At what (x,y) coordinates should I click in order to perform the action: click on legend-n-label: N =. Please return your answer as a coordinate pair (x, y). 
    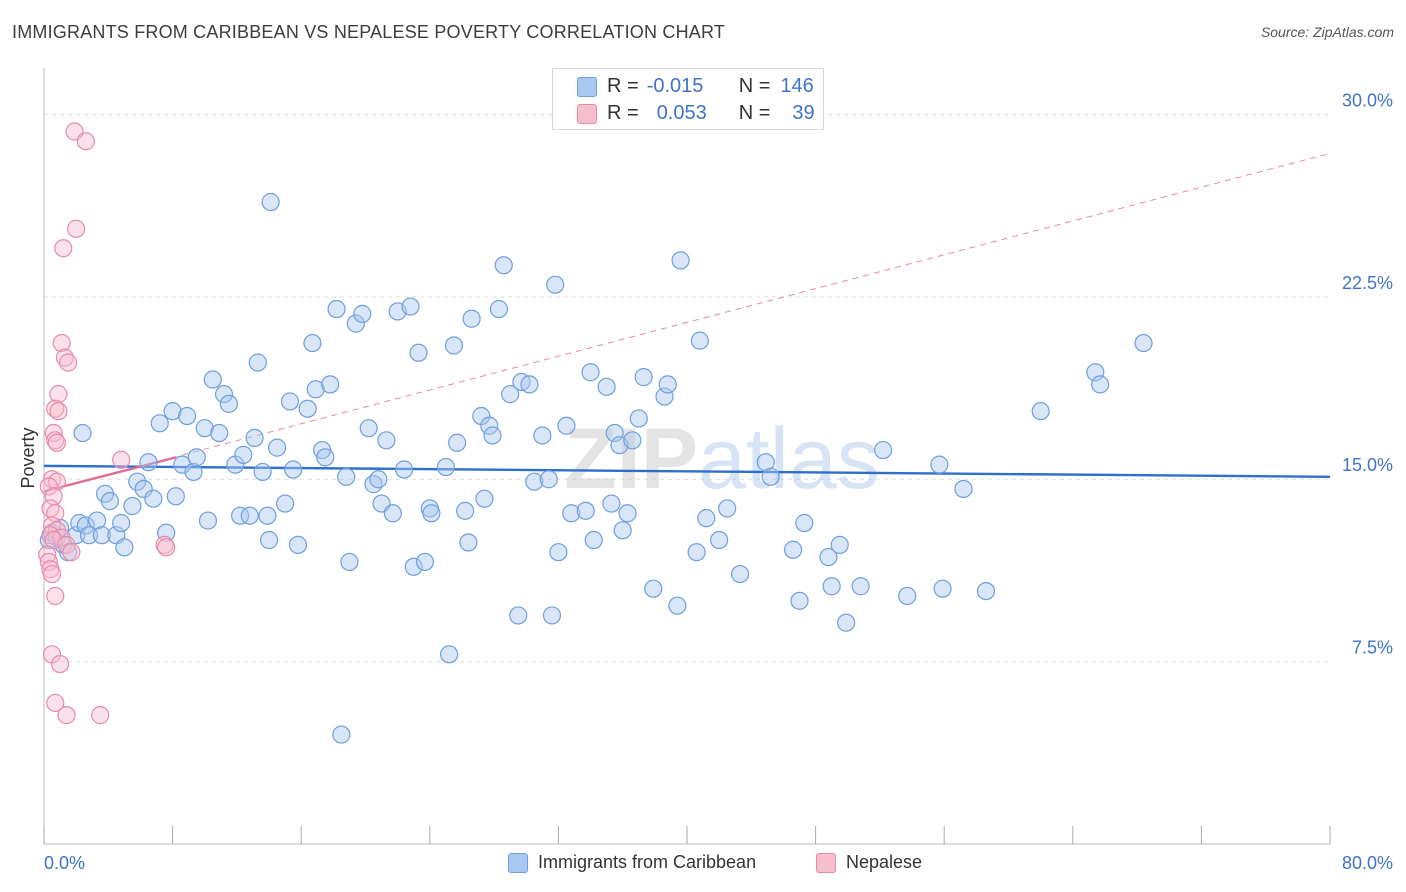
    Looking at the image, I should click on (754, 113).